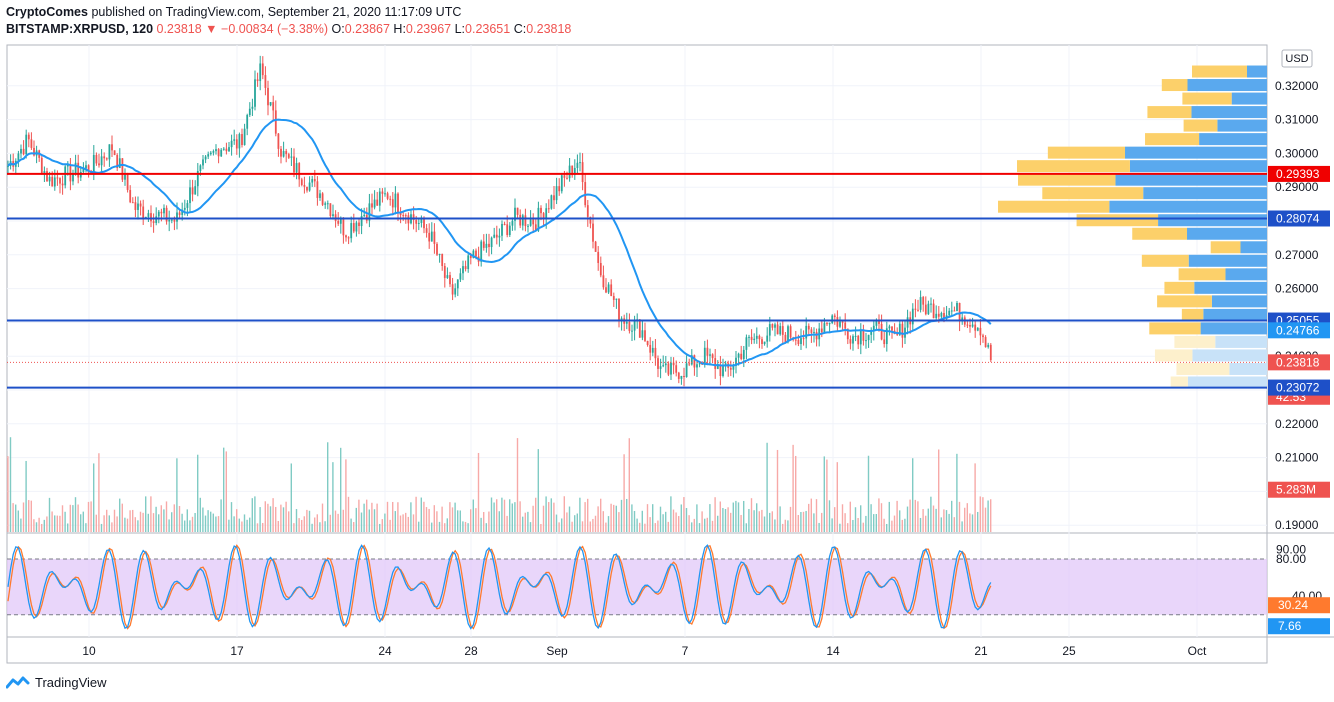  Describe the element at coordinates (56, 682) in the screenshot. I see `tradingview-brand: TradingView` at that location.